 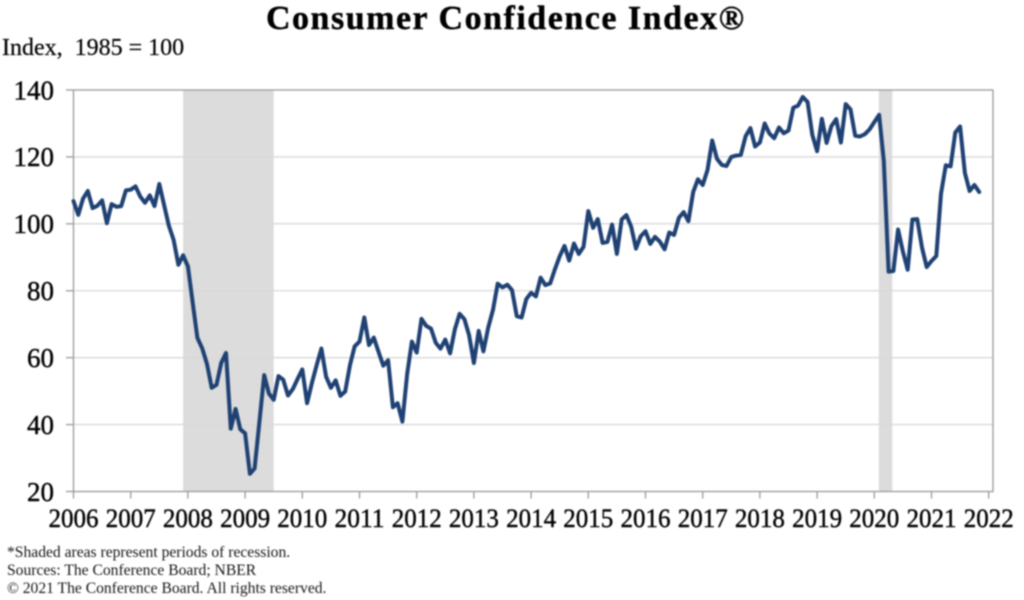 What do you see at coordinates (93, 48) in the screenshot?
I see `svg-text: Index, 1985 = 100` at bounding box center [93, 48].